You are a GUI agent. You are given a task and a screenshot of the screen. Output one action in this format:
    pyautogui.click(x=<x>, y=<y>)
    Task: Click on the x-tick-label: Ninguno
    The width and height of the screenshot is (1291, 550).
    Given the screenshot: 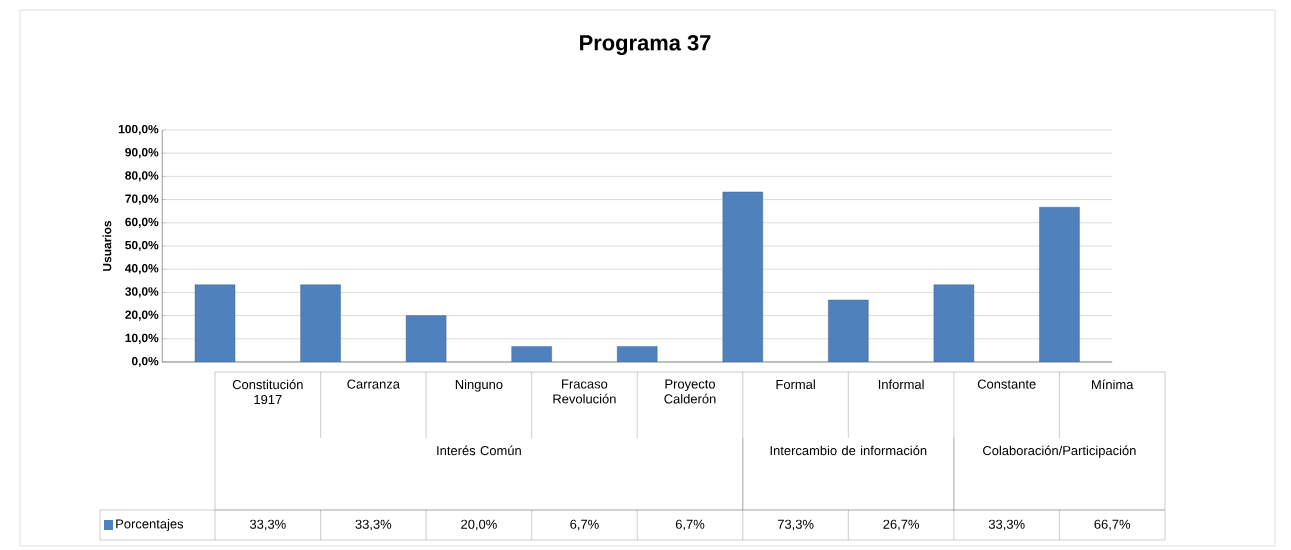 What is the action you would take?
    pyautogui.click(x=479, y=385)
    